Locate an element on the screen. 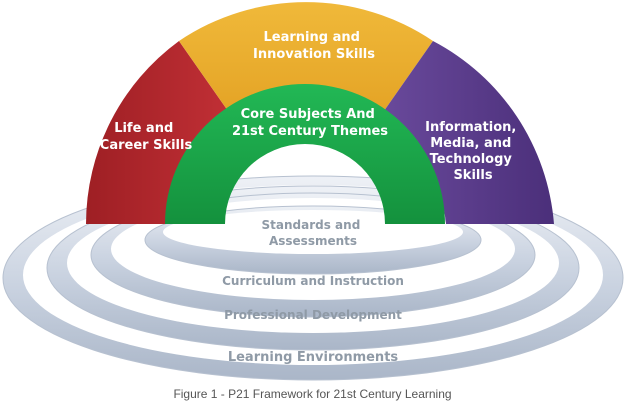 This screenshot has height=410, width=625. label-curriculum-instruction: Curriculum and Instruction is located at coordinates (313, 281).